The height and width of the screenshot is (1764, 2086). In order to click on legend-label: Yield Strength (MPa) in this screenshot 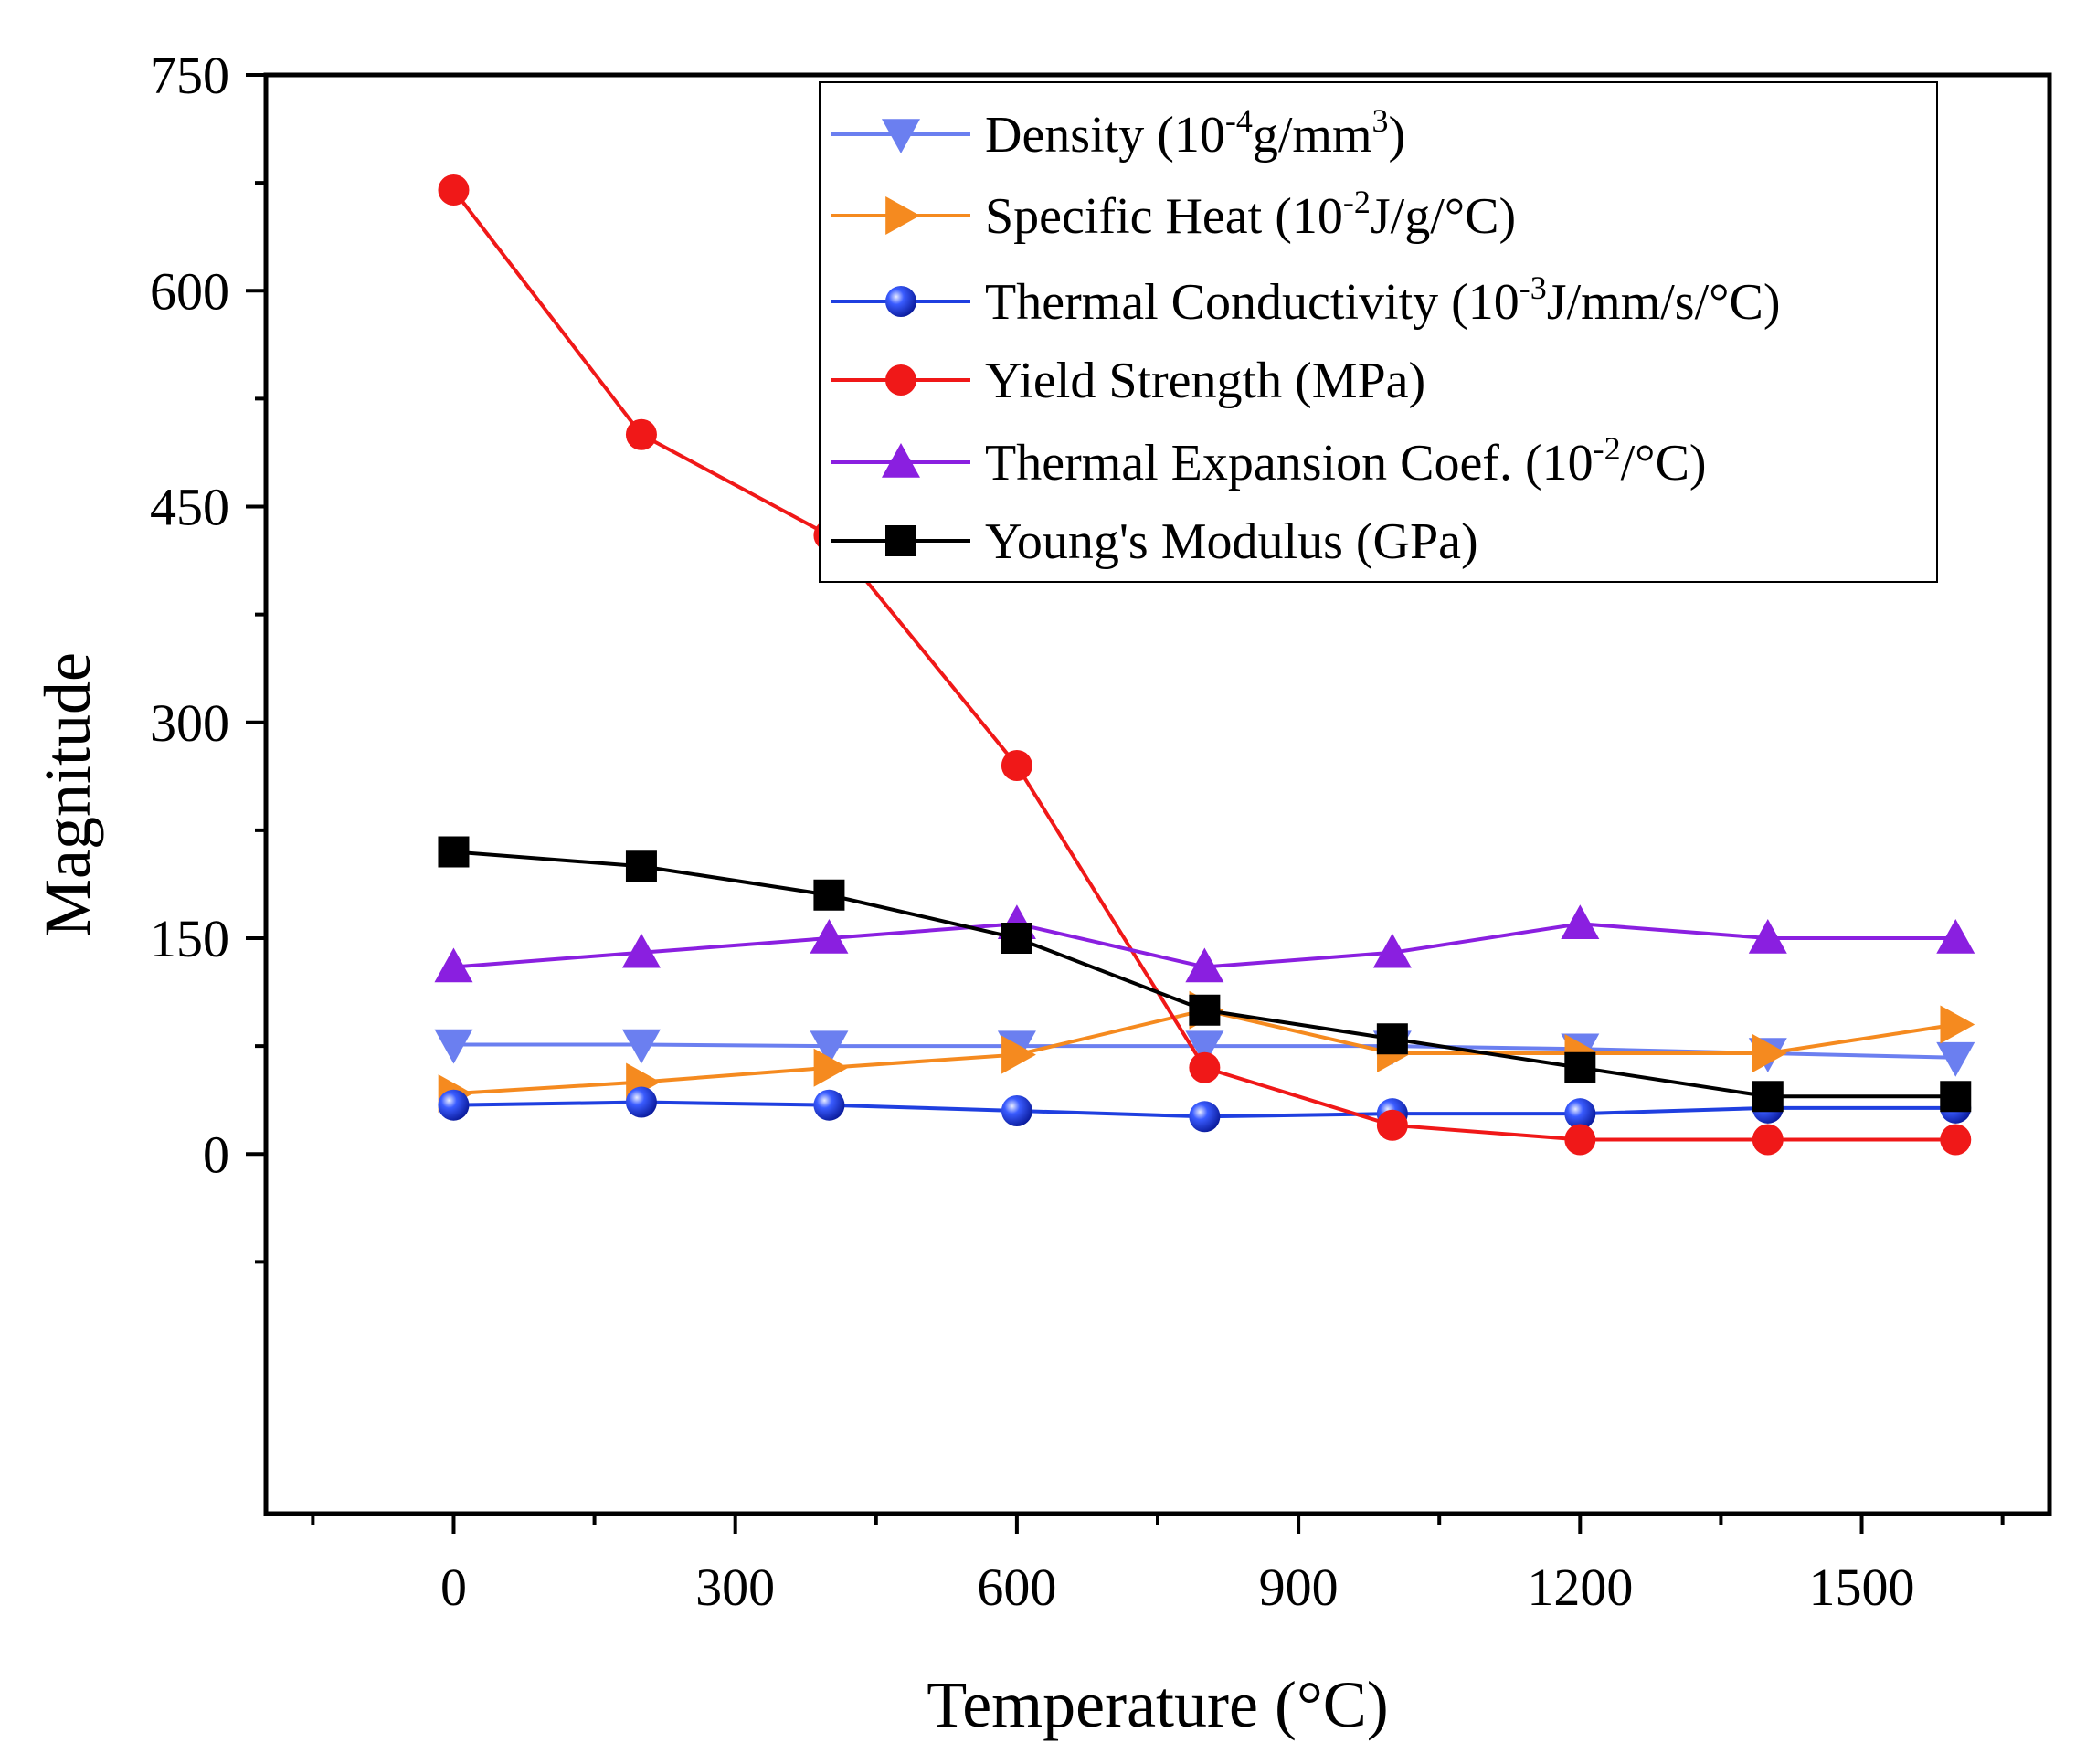, I will do `click(1205, 381)`.